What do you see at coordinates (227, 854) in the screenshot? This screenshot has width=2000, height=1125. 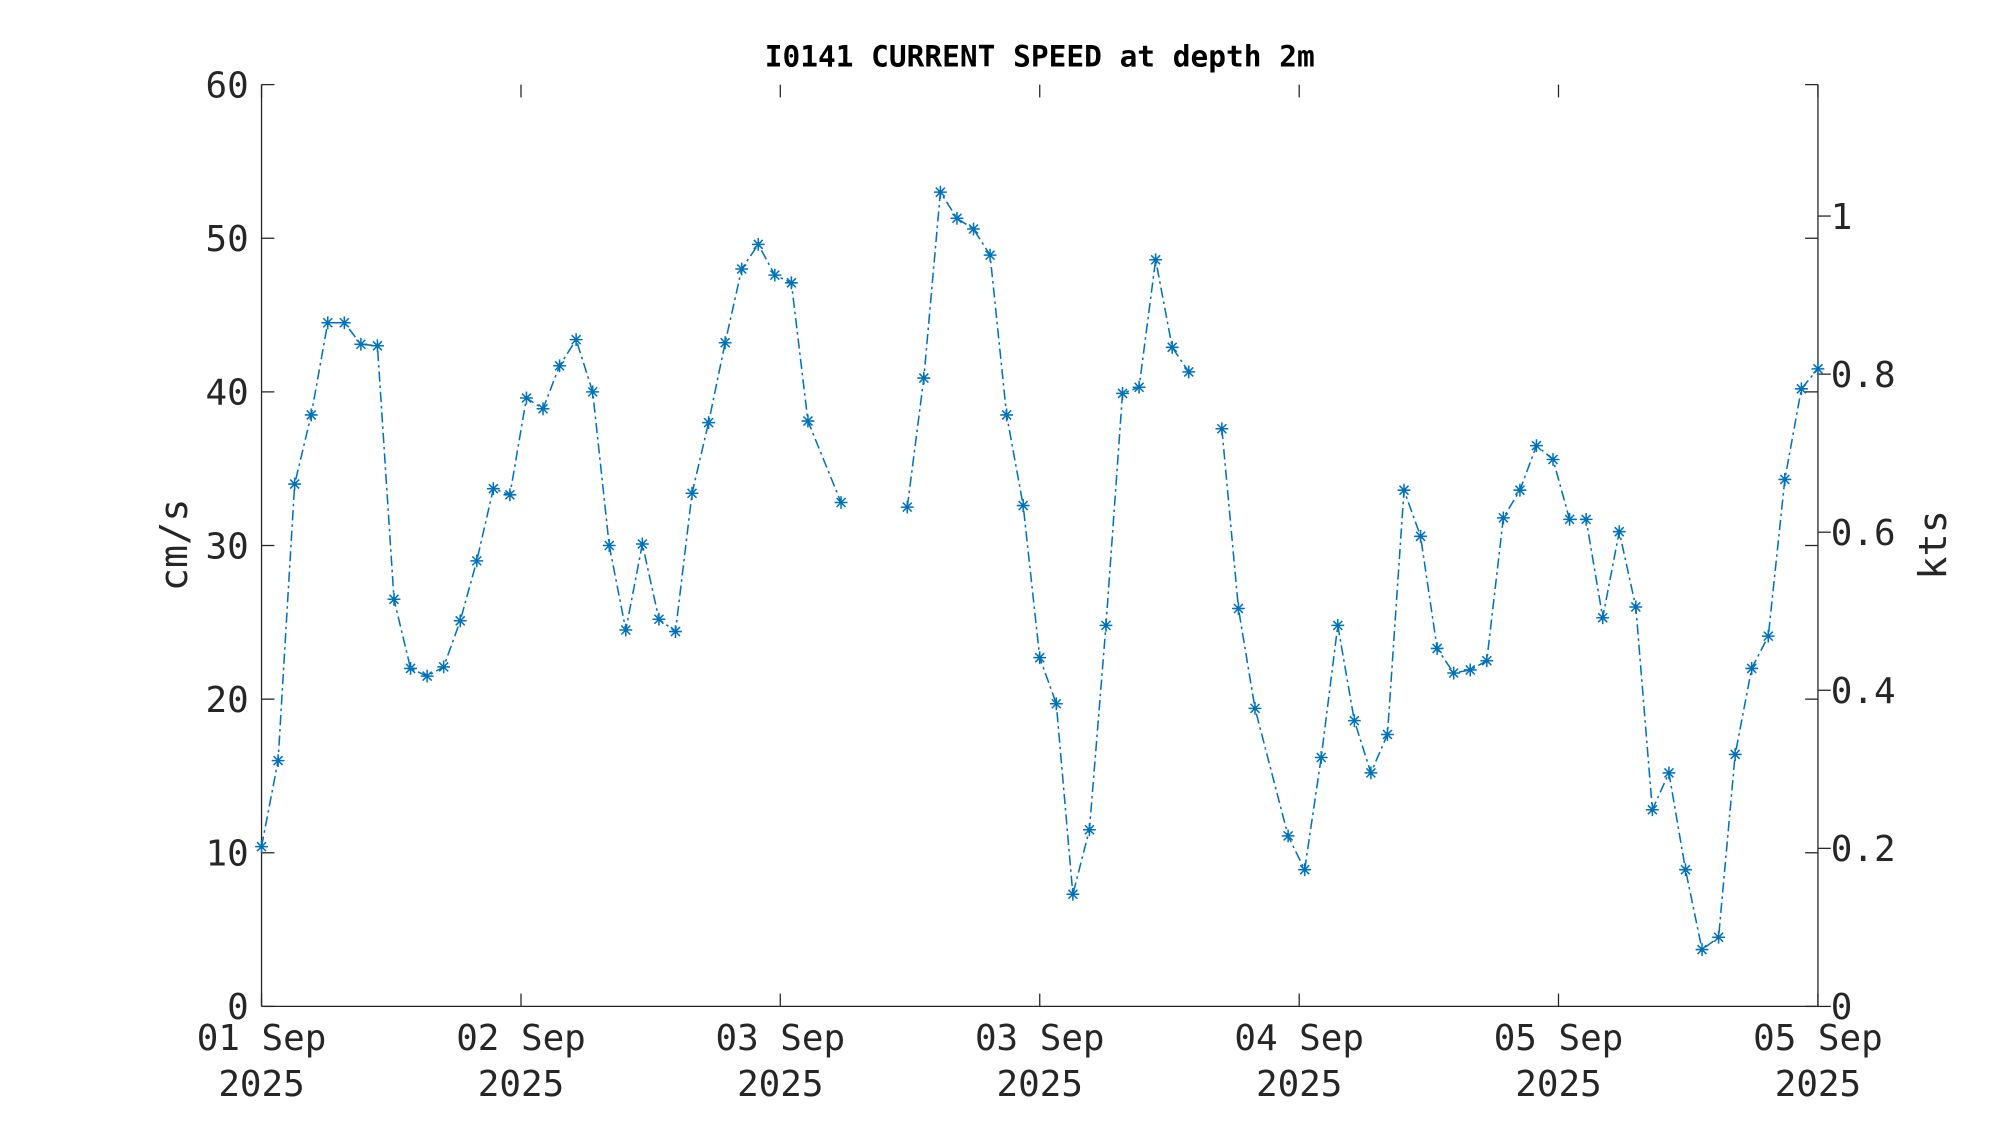 I see `y-tick-label: 10` at bounding box center [227, 854].